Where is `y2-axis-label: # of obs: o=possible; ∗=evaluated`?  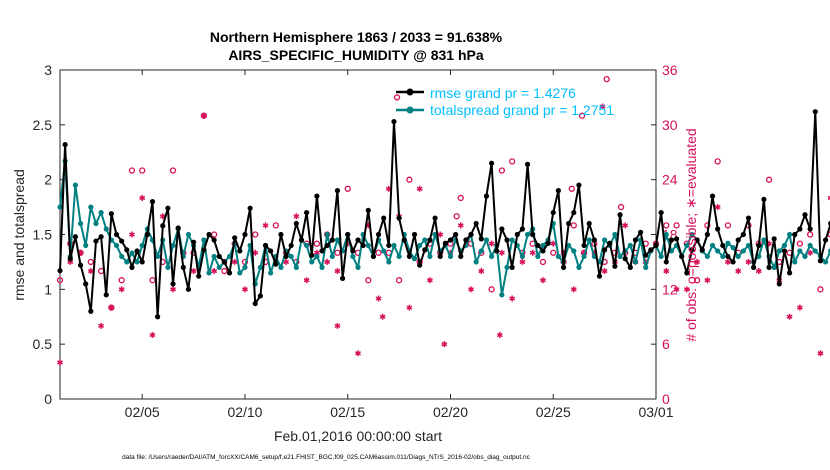 y2-axis-label: # of obs: o=possible; ∗=evaluated is located at coordinates (691, 234).